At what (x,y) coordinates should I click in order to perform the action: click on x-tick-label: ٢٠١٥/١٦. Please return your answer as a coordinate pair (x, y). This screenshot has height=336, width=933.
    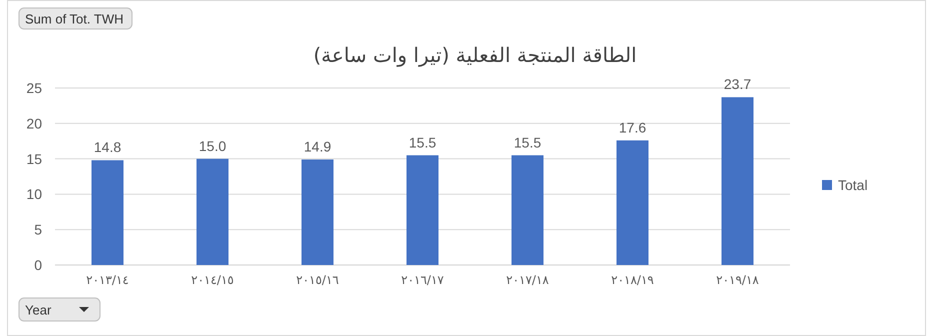
    Looking at the image, I should click on (317, 280).